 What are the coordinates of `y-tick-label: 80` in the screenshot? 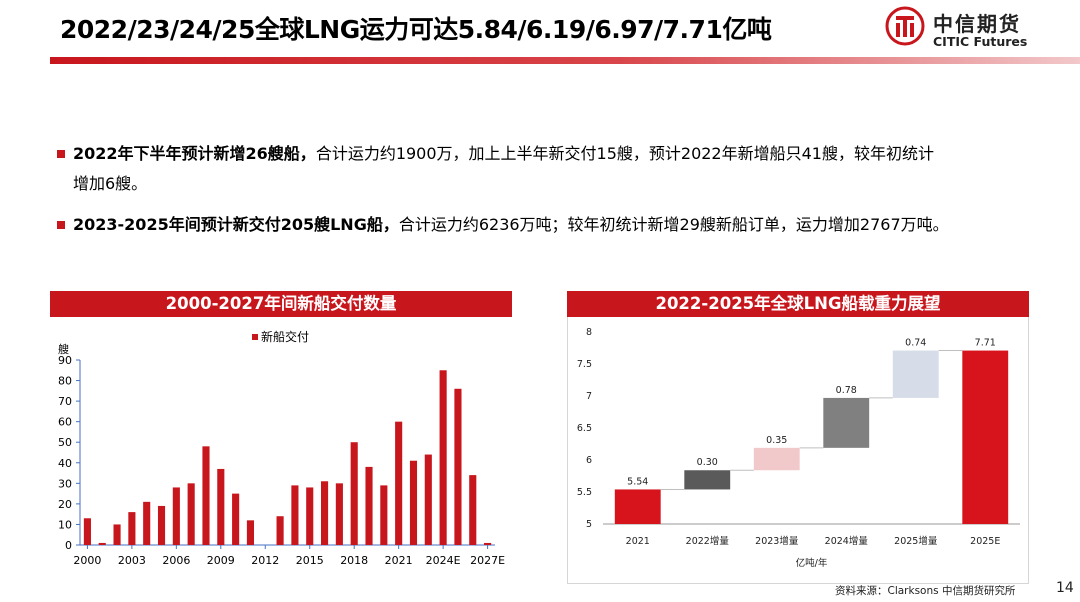 It's located at (65, 381).